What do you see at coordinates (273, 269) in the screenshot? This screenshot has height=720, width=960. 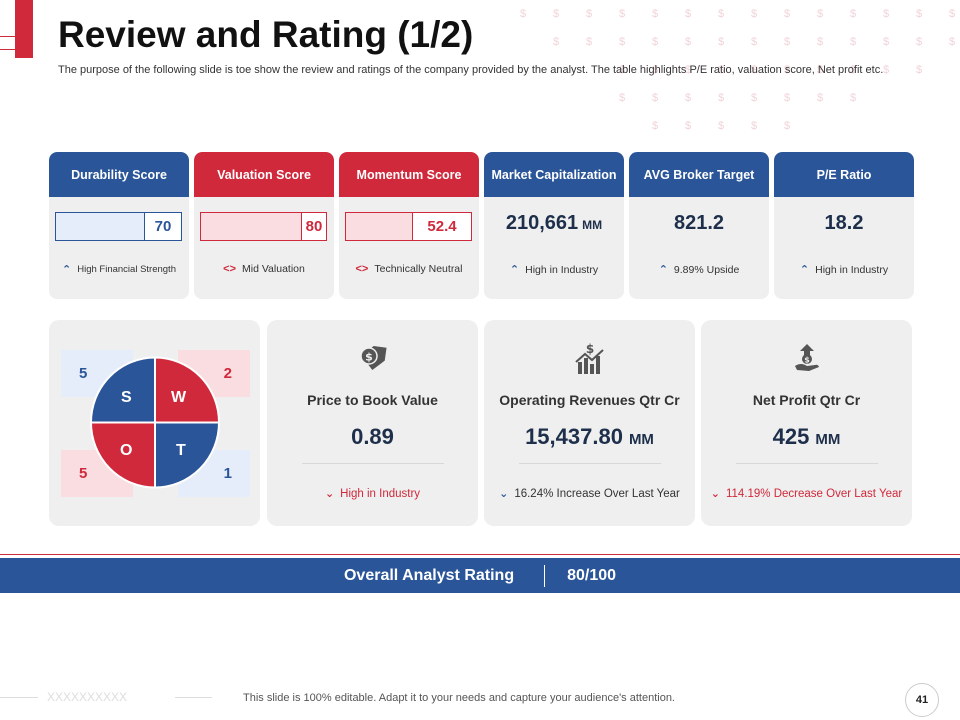 I see `metric-note-text: Mid Valuation` at bounding box center [273, 269].